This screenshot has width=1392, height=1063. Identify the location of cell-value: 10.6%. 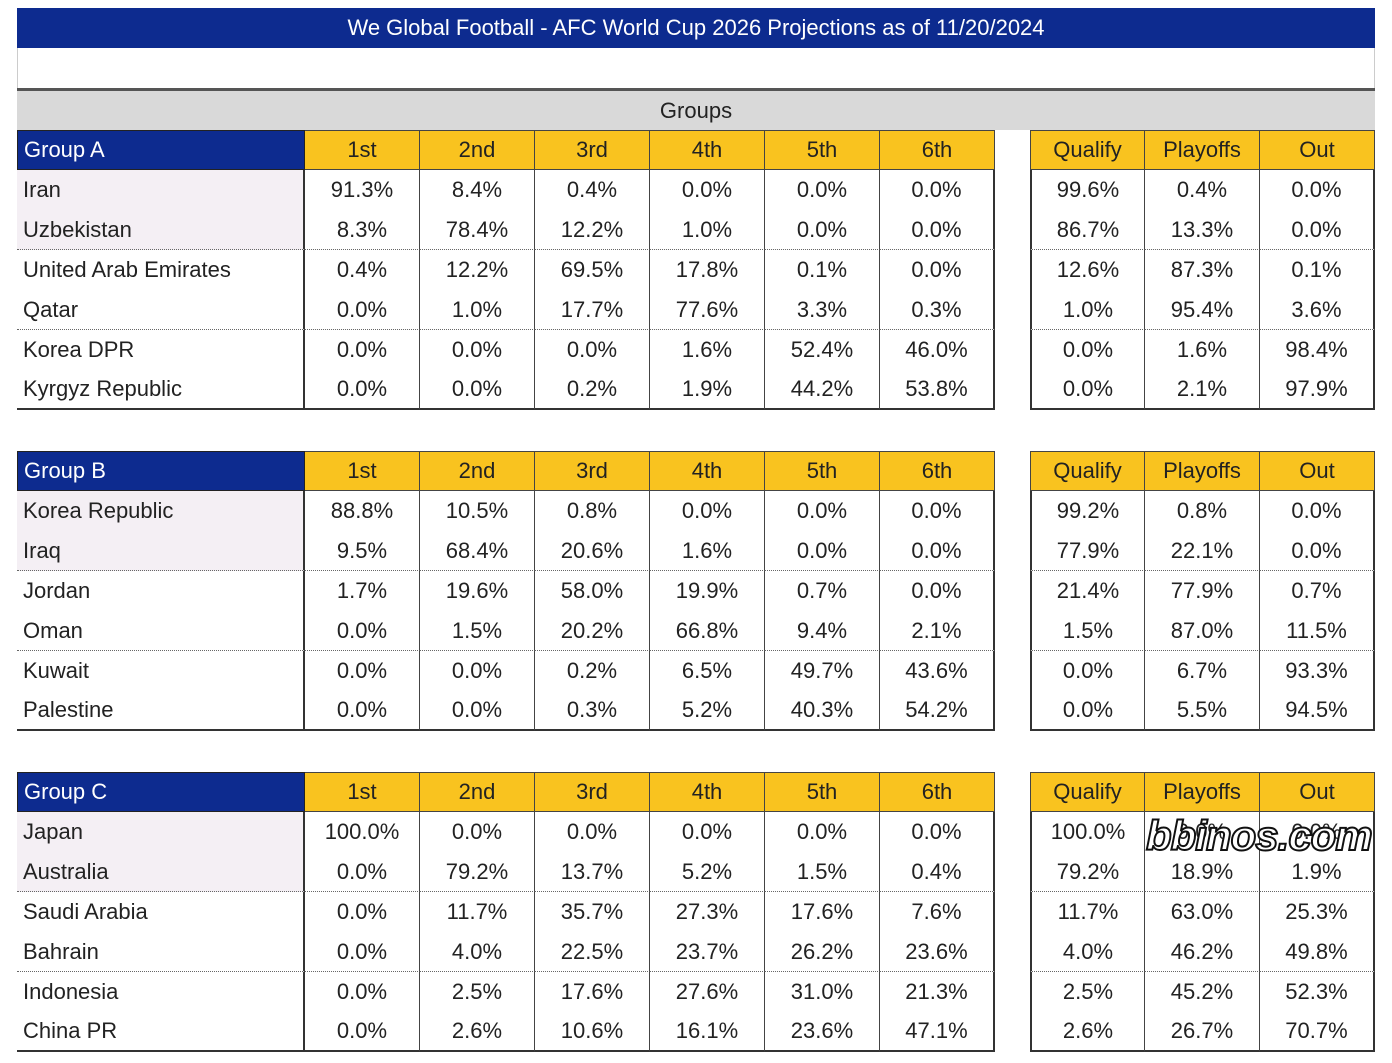
(592, 1032).